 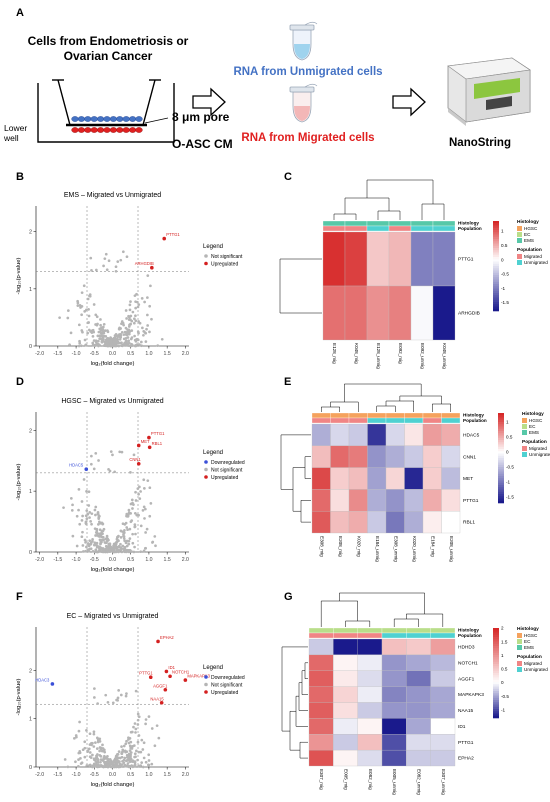 What do you see at coordinates (468, 630) in the screenshot?
I see `histology-bar-label: Histology` at bounding box center [468, 630].